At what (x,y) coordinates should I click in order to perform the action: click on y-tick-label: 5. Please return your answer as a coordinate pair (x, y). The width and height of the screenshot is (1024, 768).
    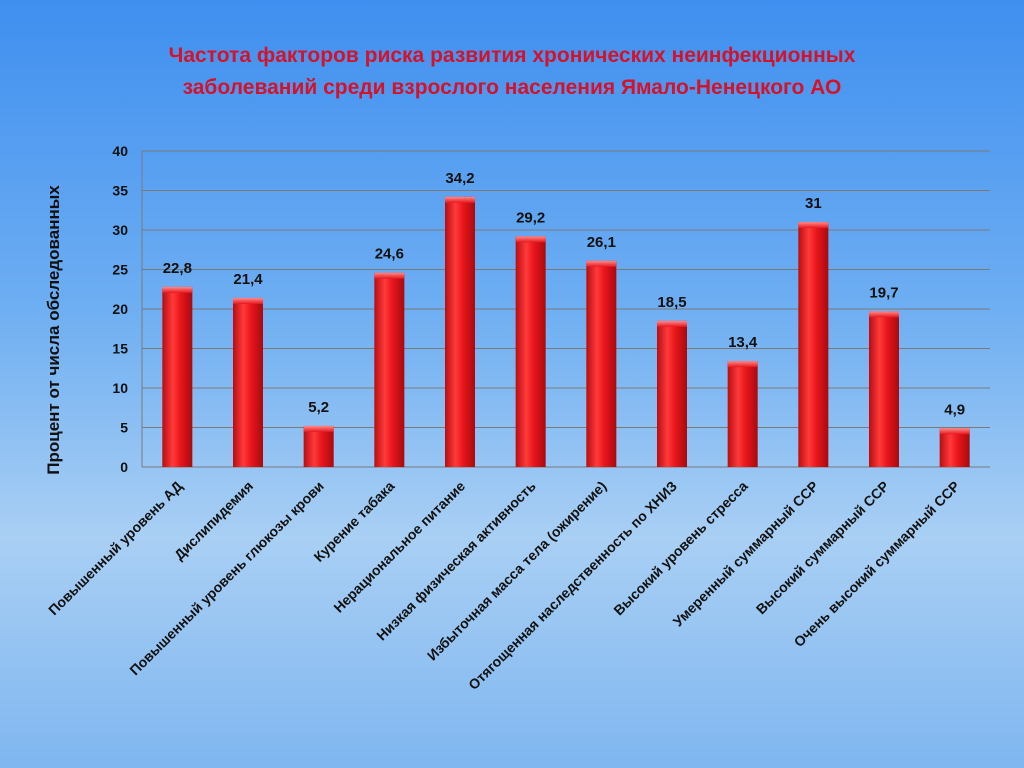
    Looking at the image, I should click on (124, 428).